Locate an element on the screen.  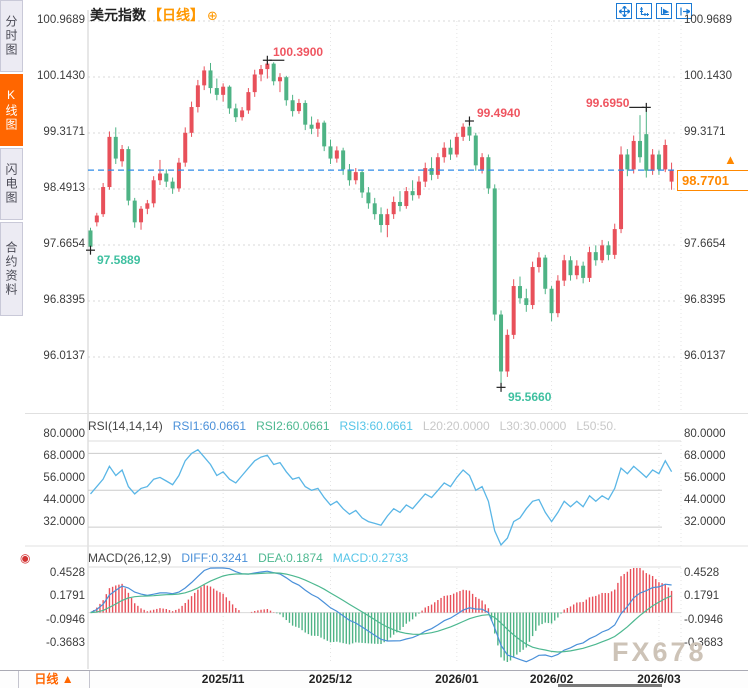
extreme-marker-label: 99.4940 is located at coordinates (499, 113).